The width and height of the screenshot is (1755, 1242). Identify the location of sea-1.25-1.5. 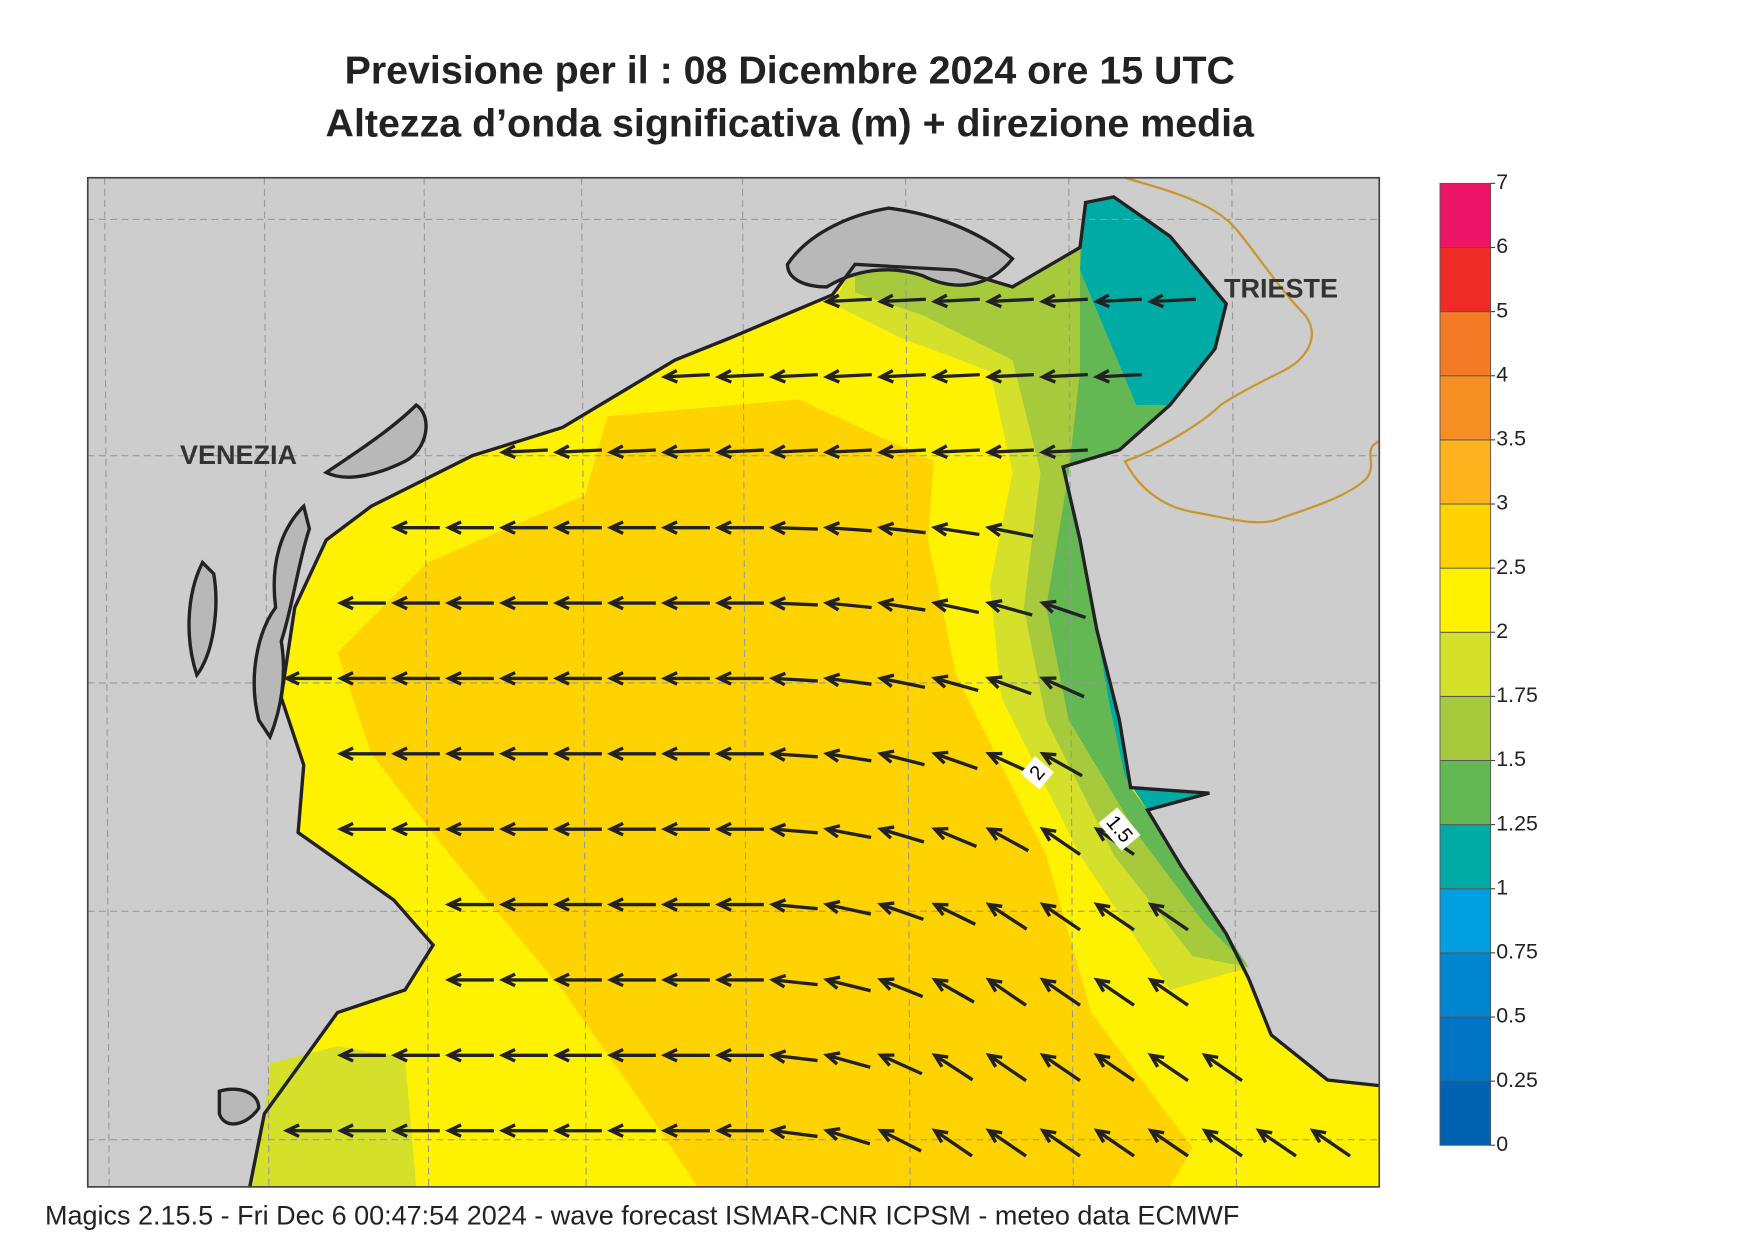
(1147, 582).